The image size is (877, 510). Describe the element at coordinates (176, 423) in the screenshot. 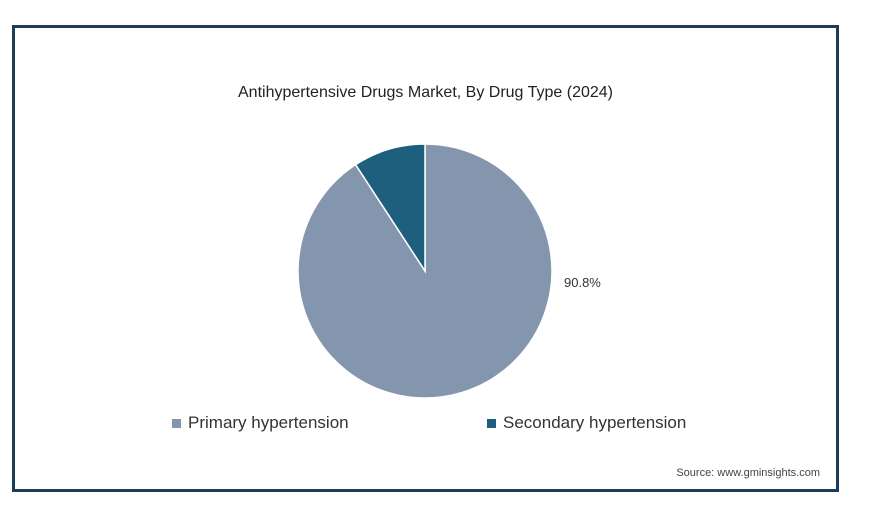

I see `legend-swatch-primary` at that location.